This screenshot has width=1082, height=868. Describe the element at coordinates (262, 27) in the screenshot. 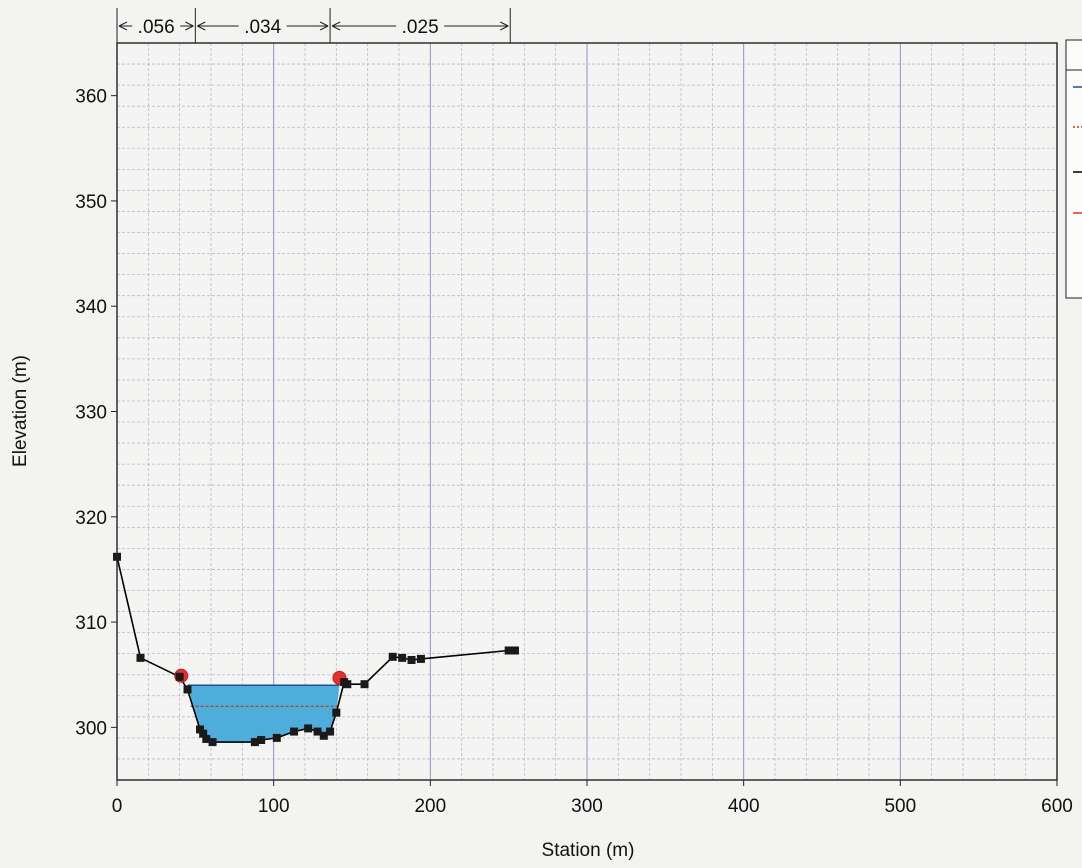

I see `manning-n-label: .034` at that location.